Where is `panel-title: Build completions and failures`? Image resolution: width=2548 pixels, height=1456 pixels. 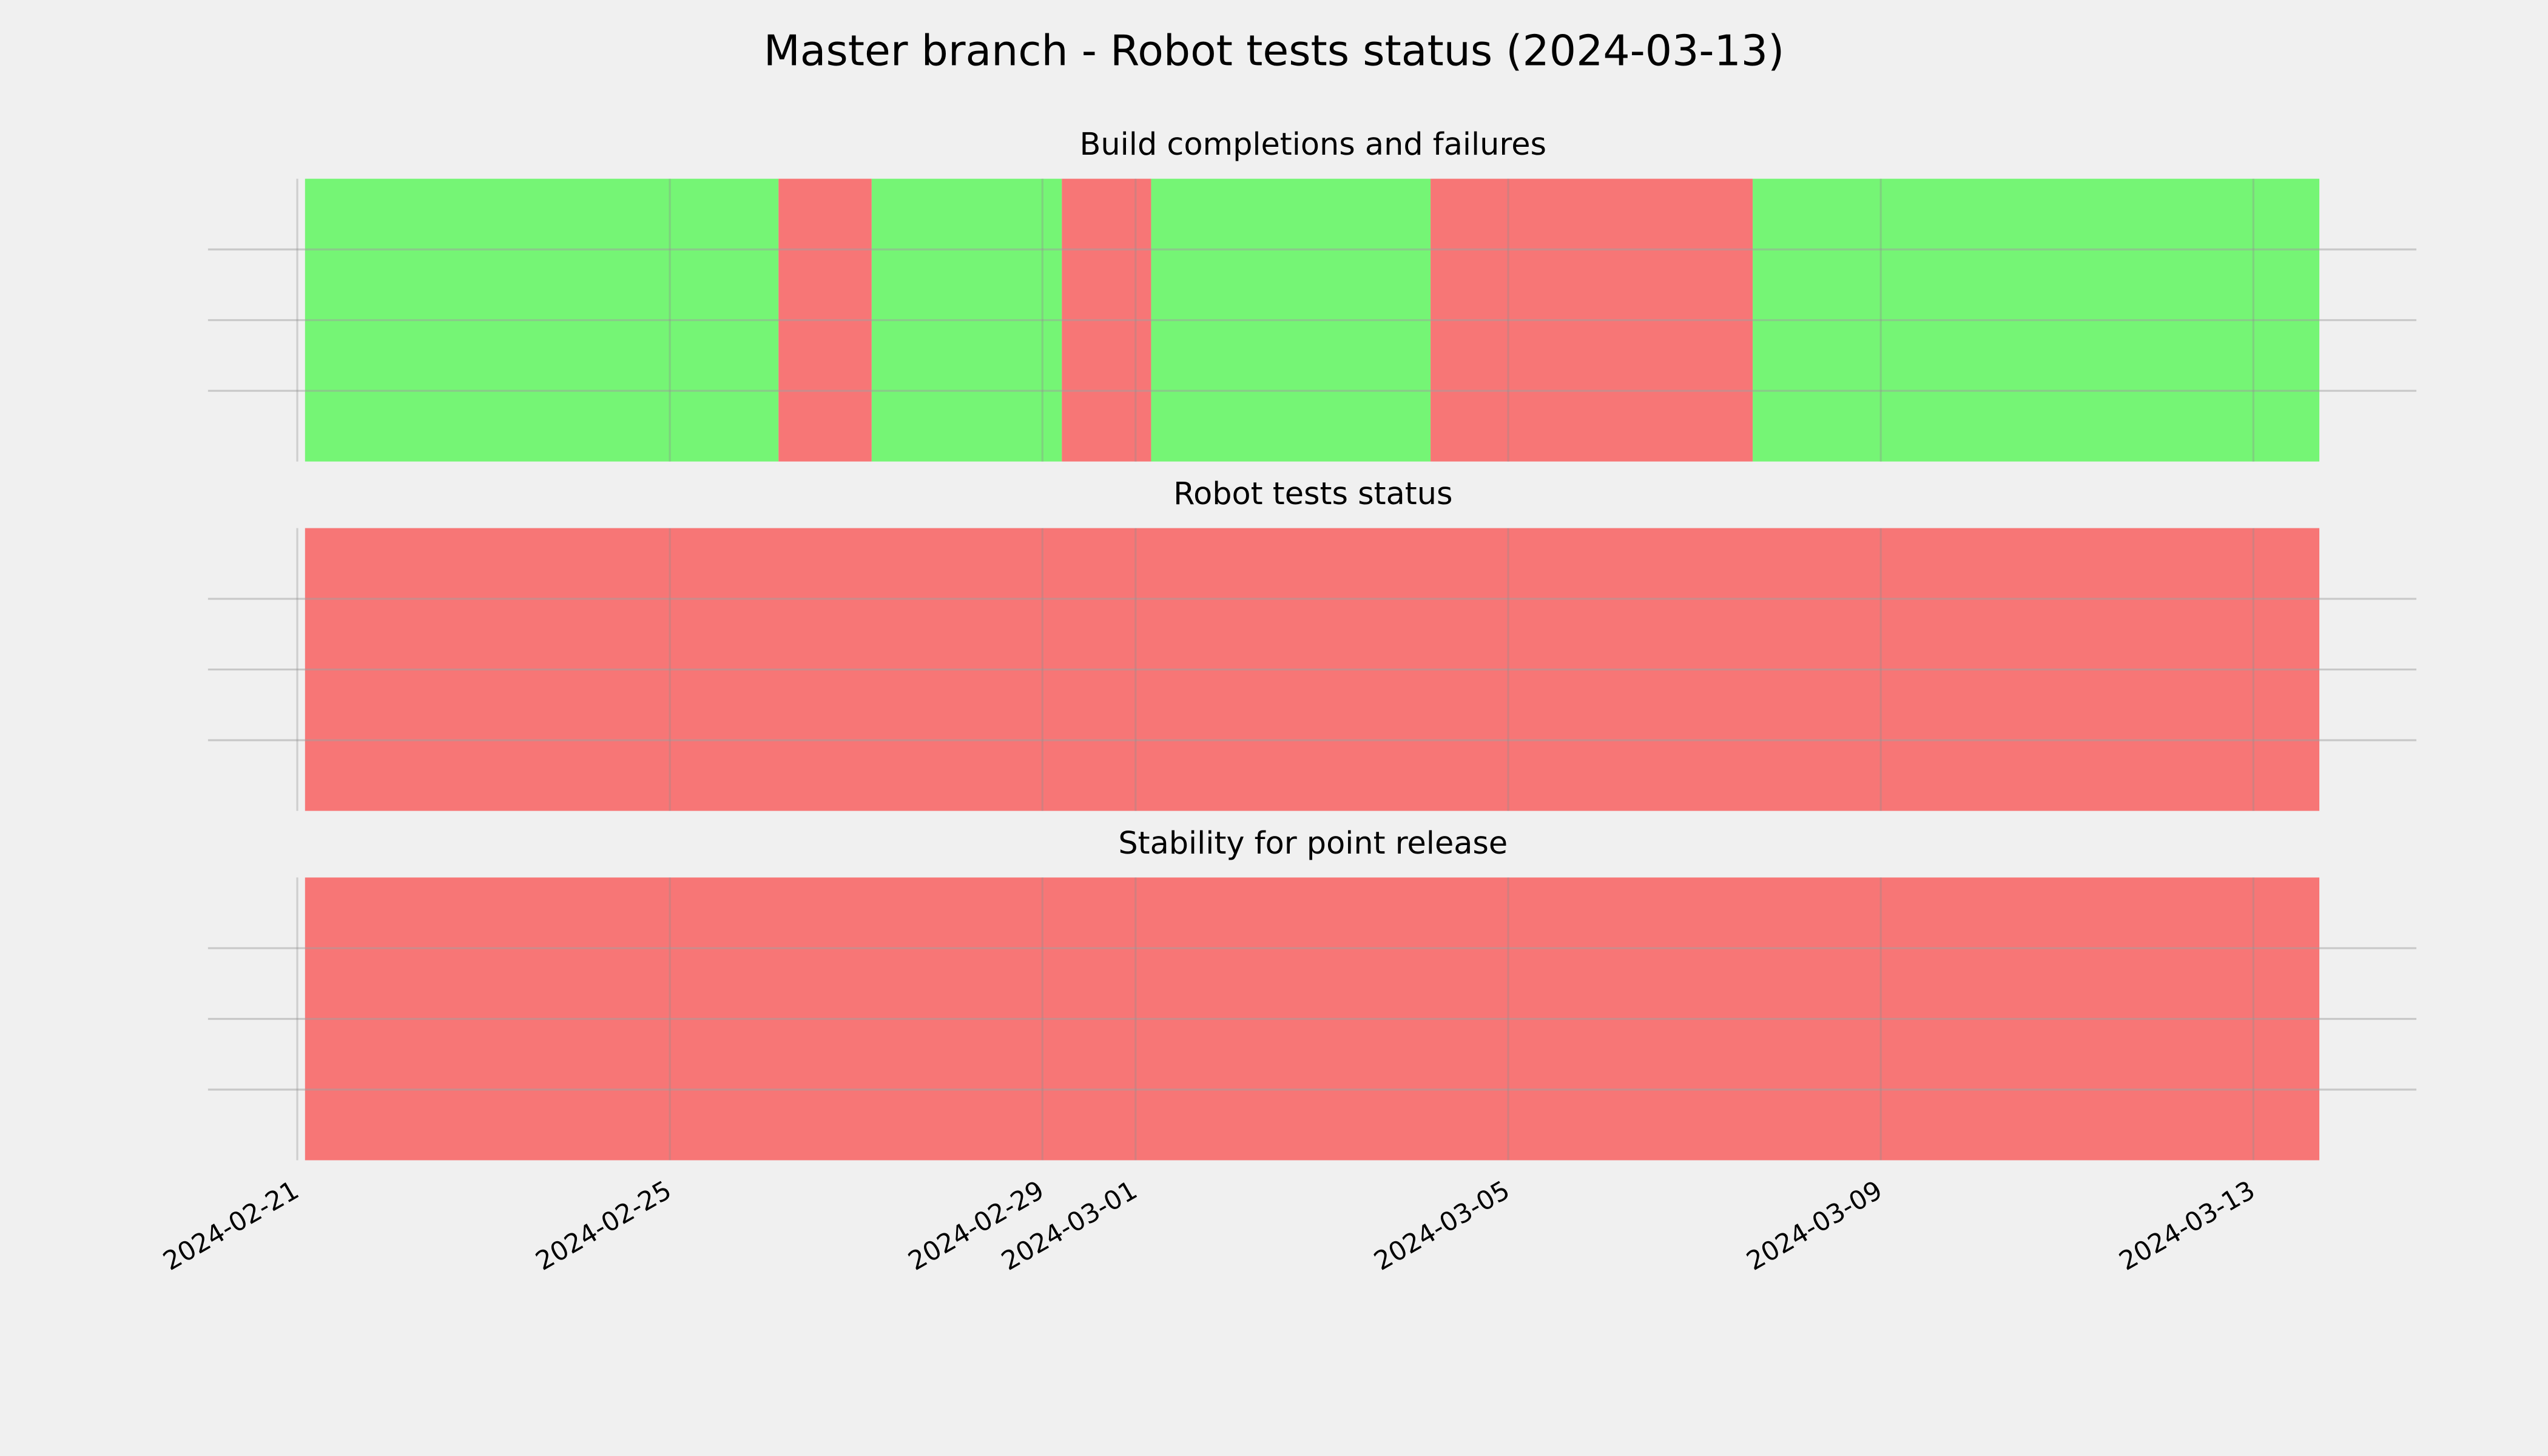 panel-title: Build completions and failures is located at coordinates (1313, 145).